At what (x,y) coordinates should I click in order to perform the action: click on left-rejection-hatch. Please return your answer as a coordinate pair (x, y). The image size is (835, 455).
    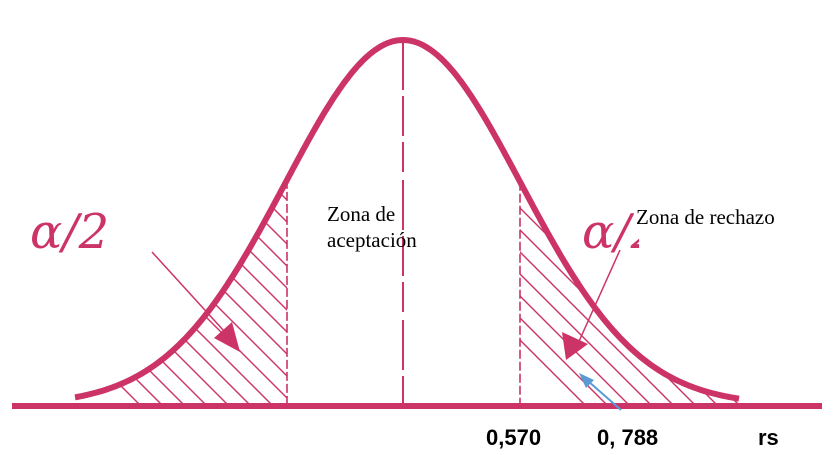
    Looking at the image, I should click on (181, 292).